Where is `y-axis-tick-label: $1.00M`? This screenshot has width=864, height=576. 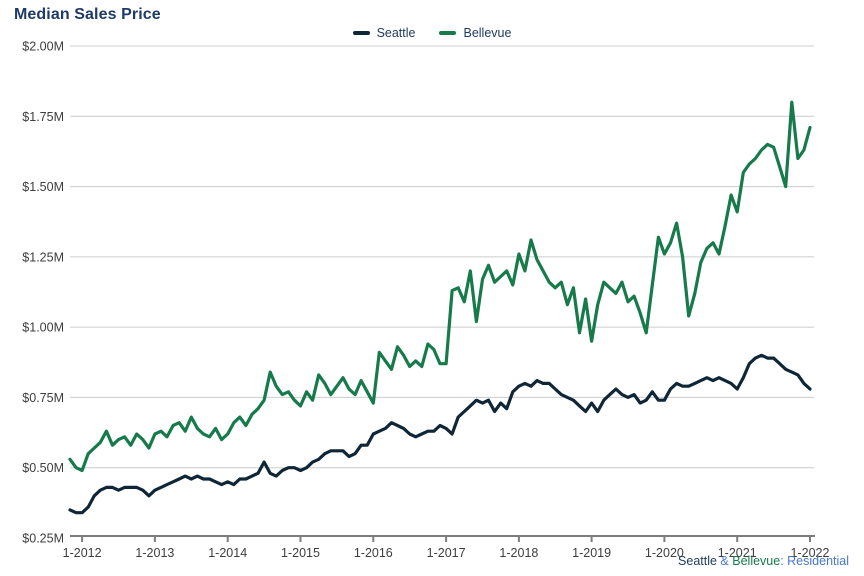 y-axis-tick-label: $1.00M is located at coordinates (43, 328).